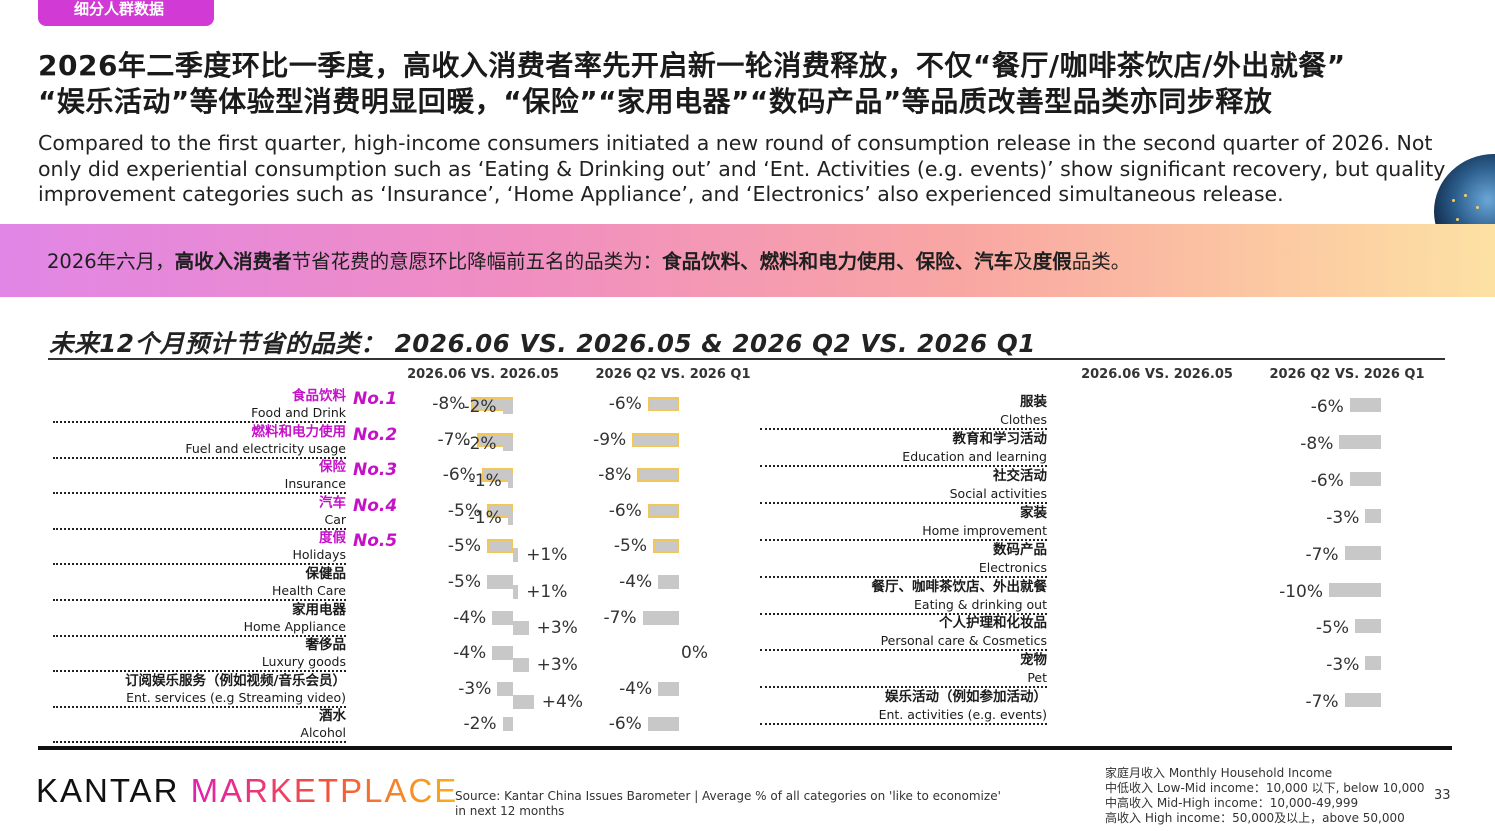  I want to click on value-label-qoq: -7%, so click(1322, 702).